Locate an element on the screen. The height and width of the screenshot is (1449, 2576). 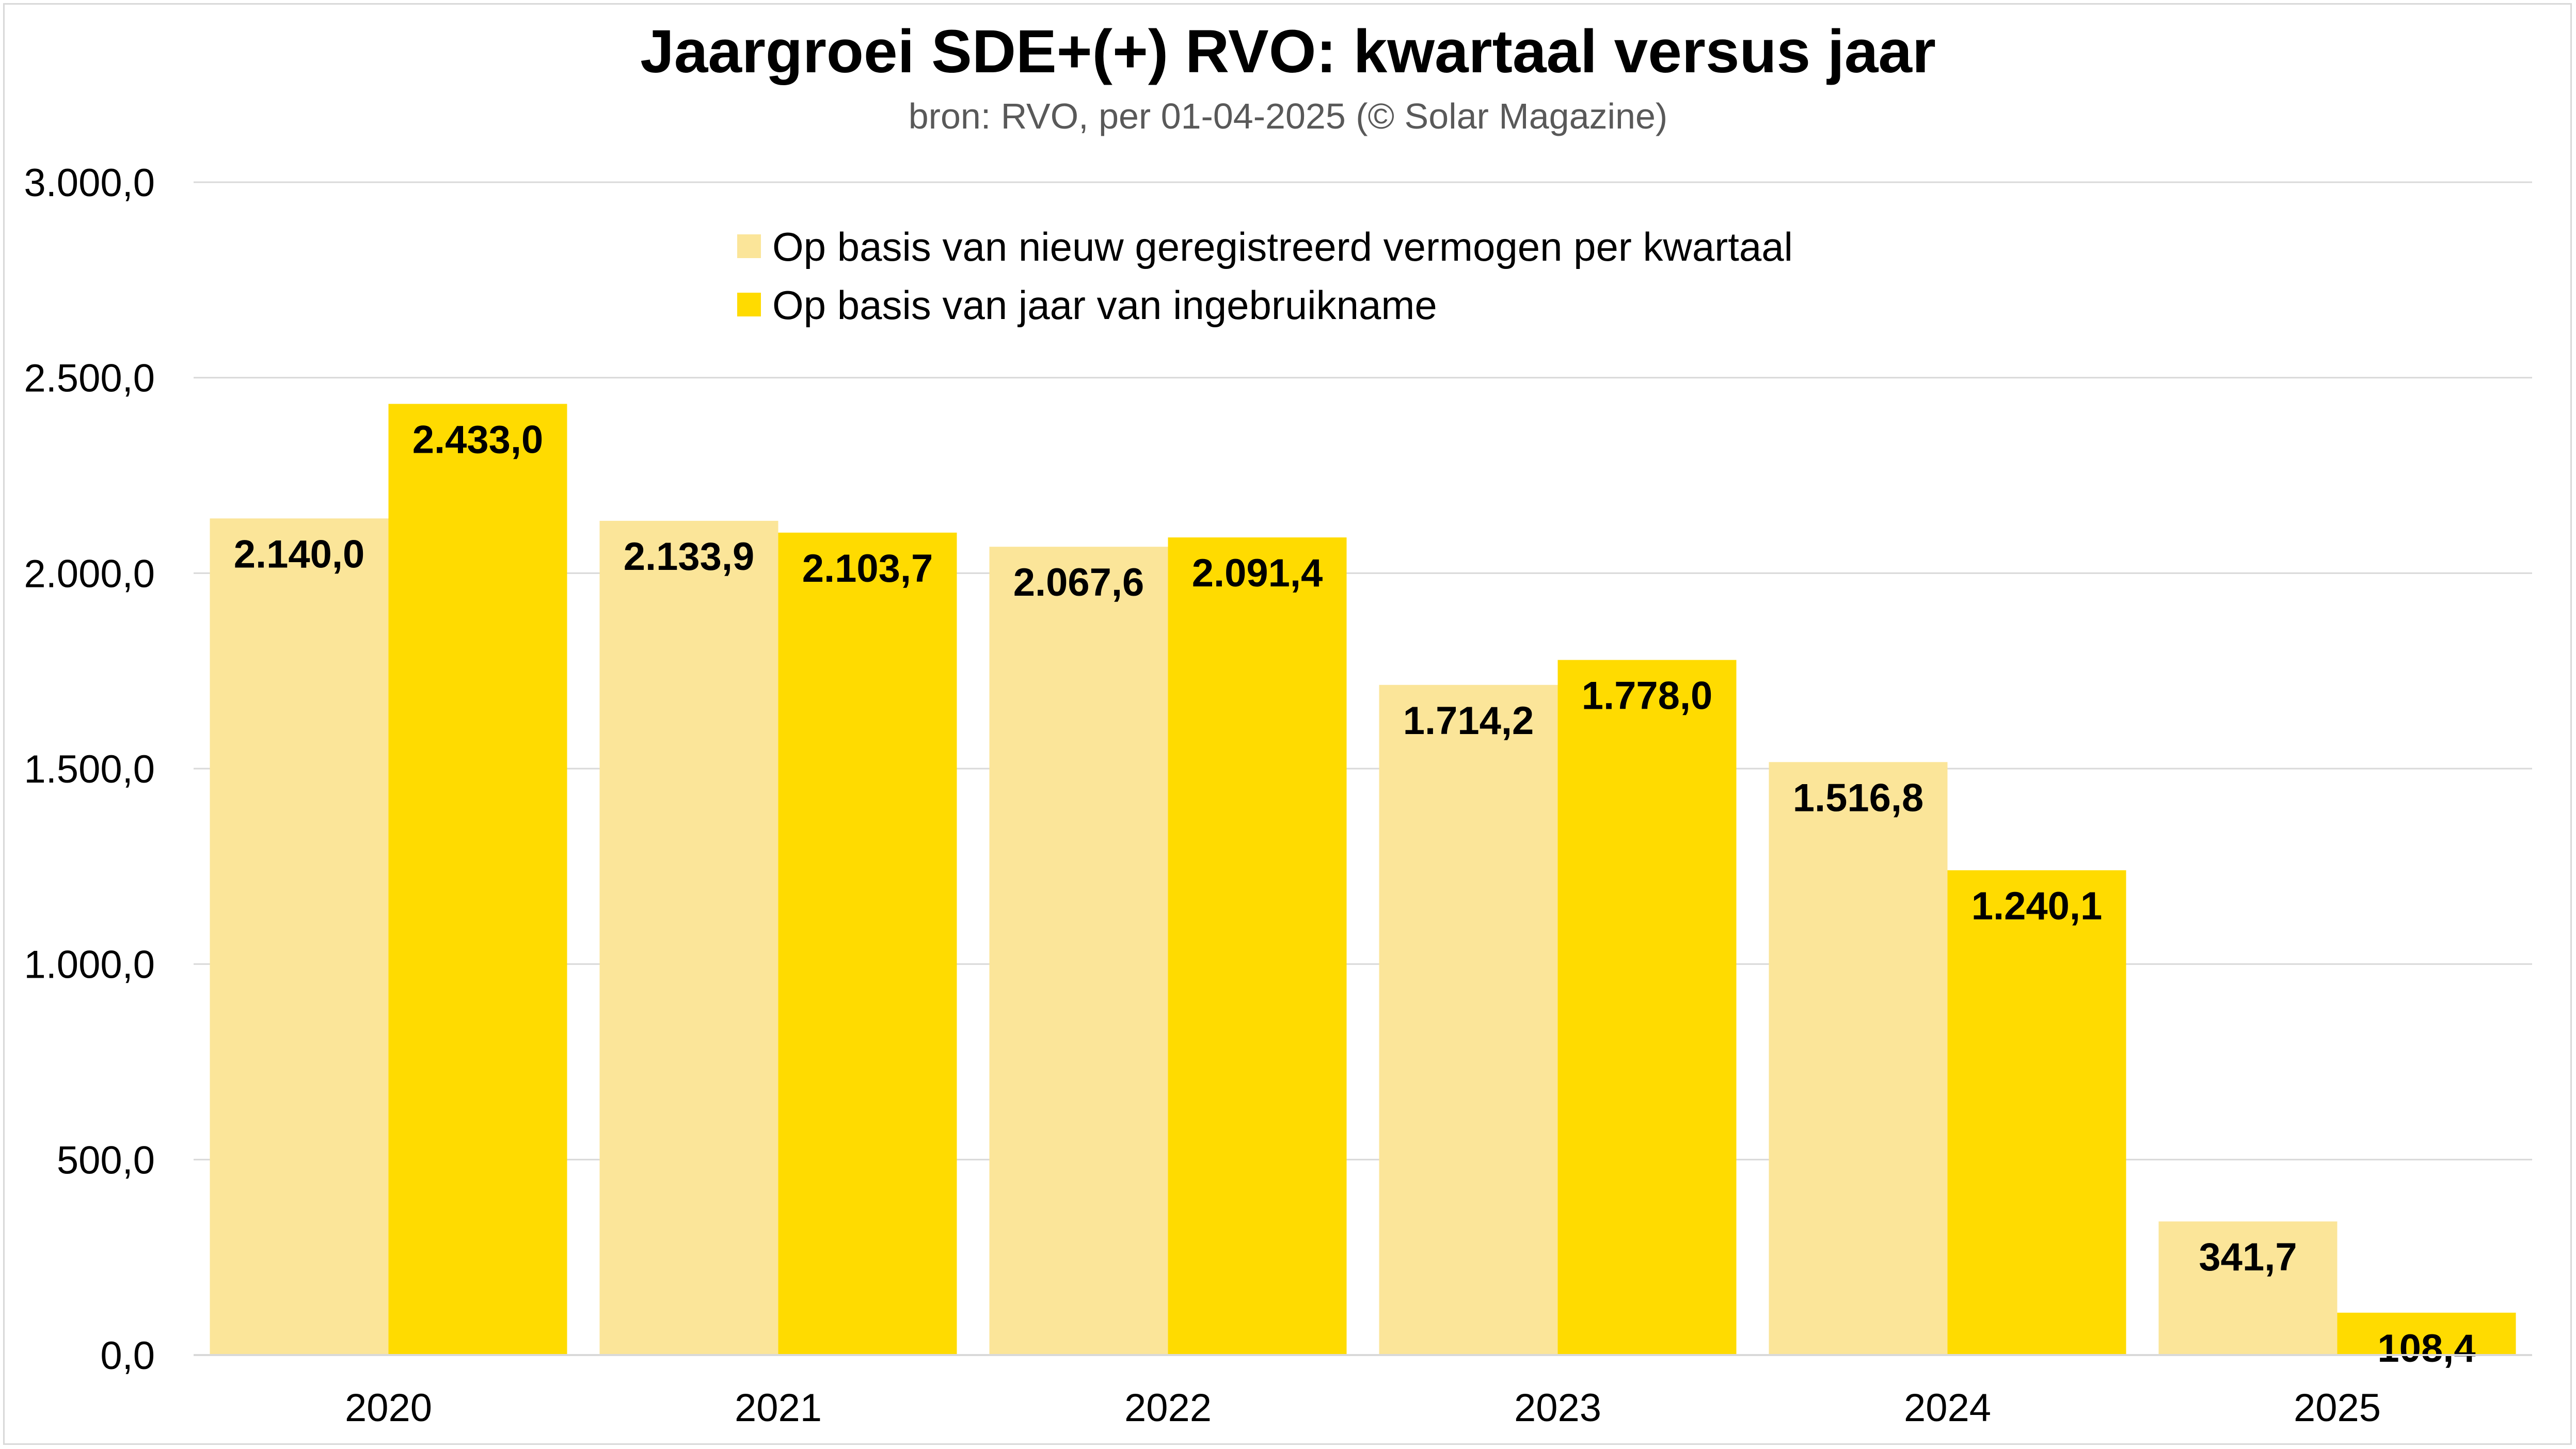
x-tick-label: 2021 is located at coordinates (778, 1408).